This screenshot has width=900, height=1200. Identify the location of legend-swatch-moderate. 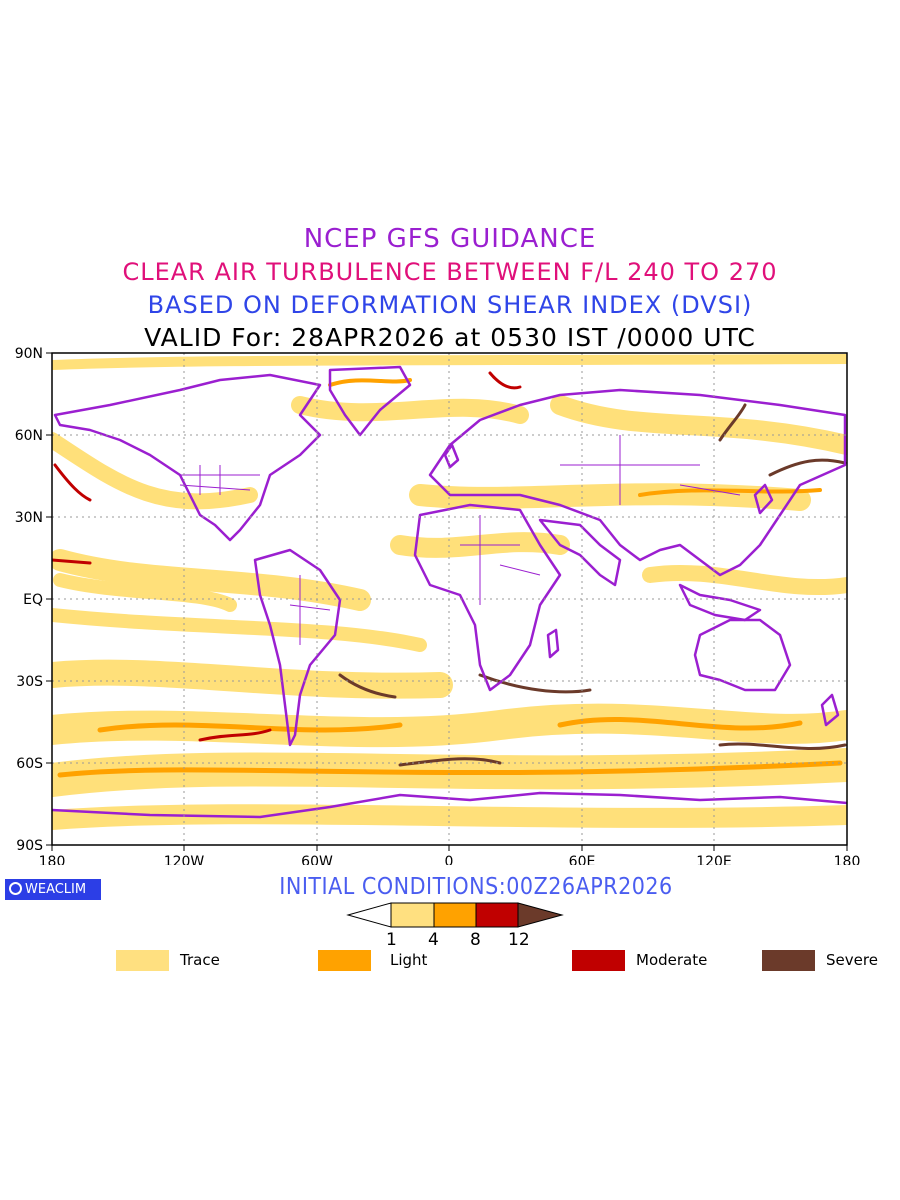
(598, 960).